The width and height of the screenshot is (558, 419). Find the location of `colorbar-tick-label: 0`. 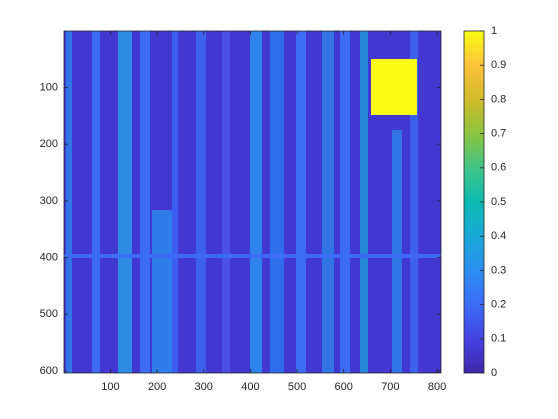

colorbar-tick-label: 0 is located at coordinates (494, 373).